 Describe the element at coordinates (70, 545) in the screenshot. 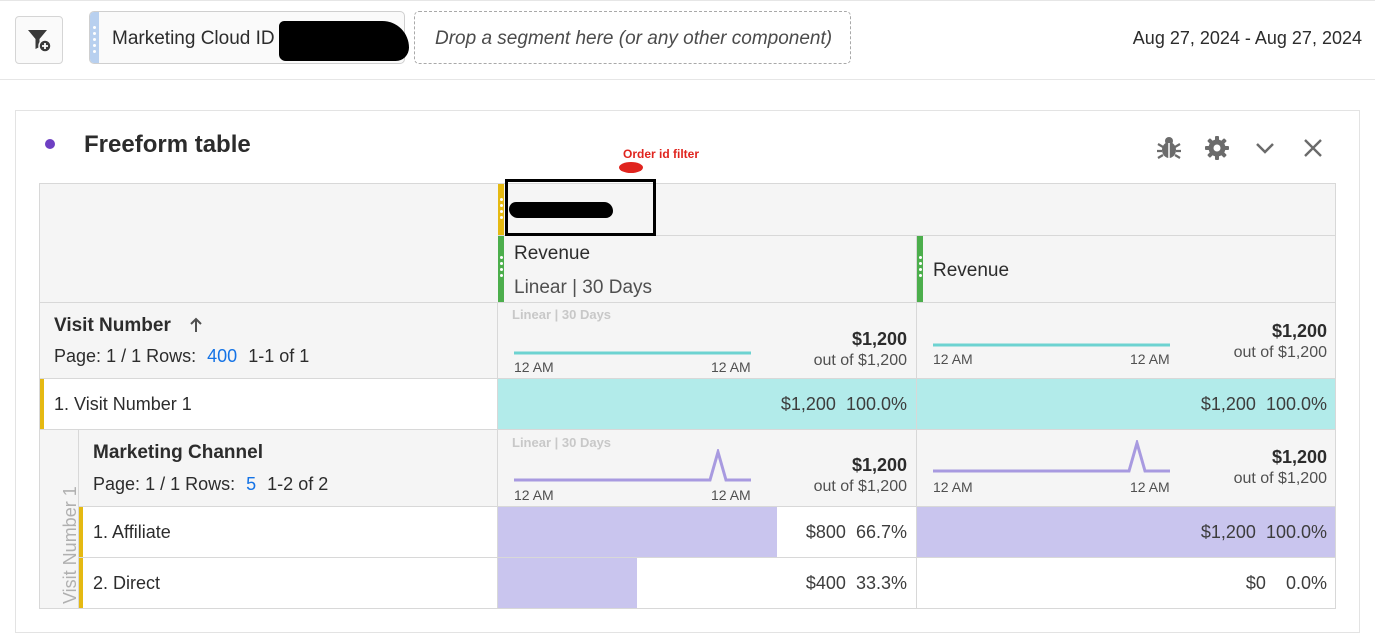

I see `breakdown-parent-label: Visit Number 1` at that location.